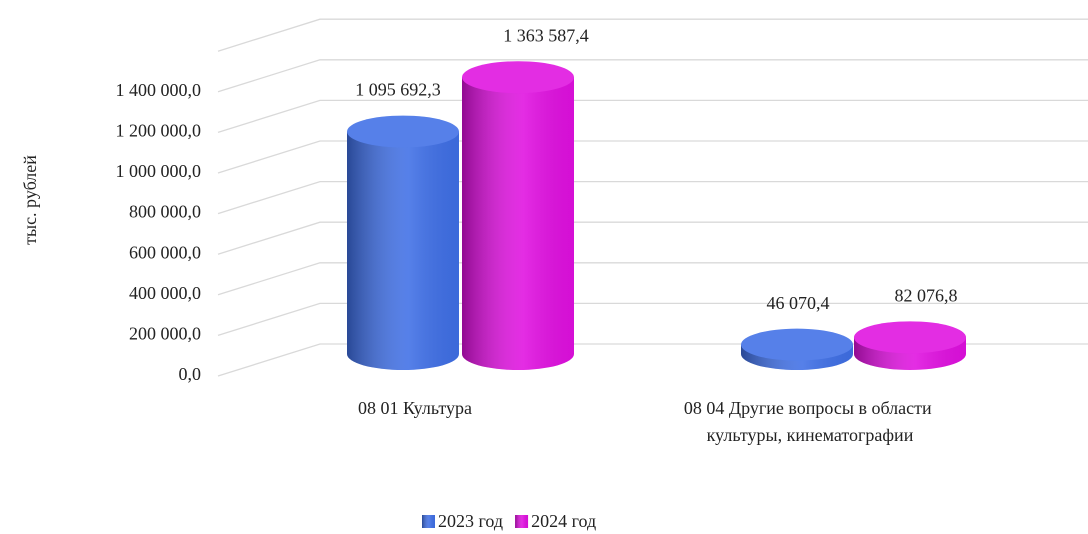 This screenshot has height=534, width=1088. I want to click on y-tick-label: 1 400 000,0, so click(159, 90).